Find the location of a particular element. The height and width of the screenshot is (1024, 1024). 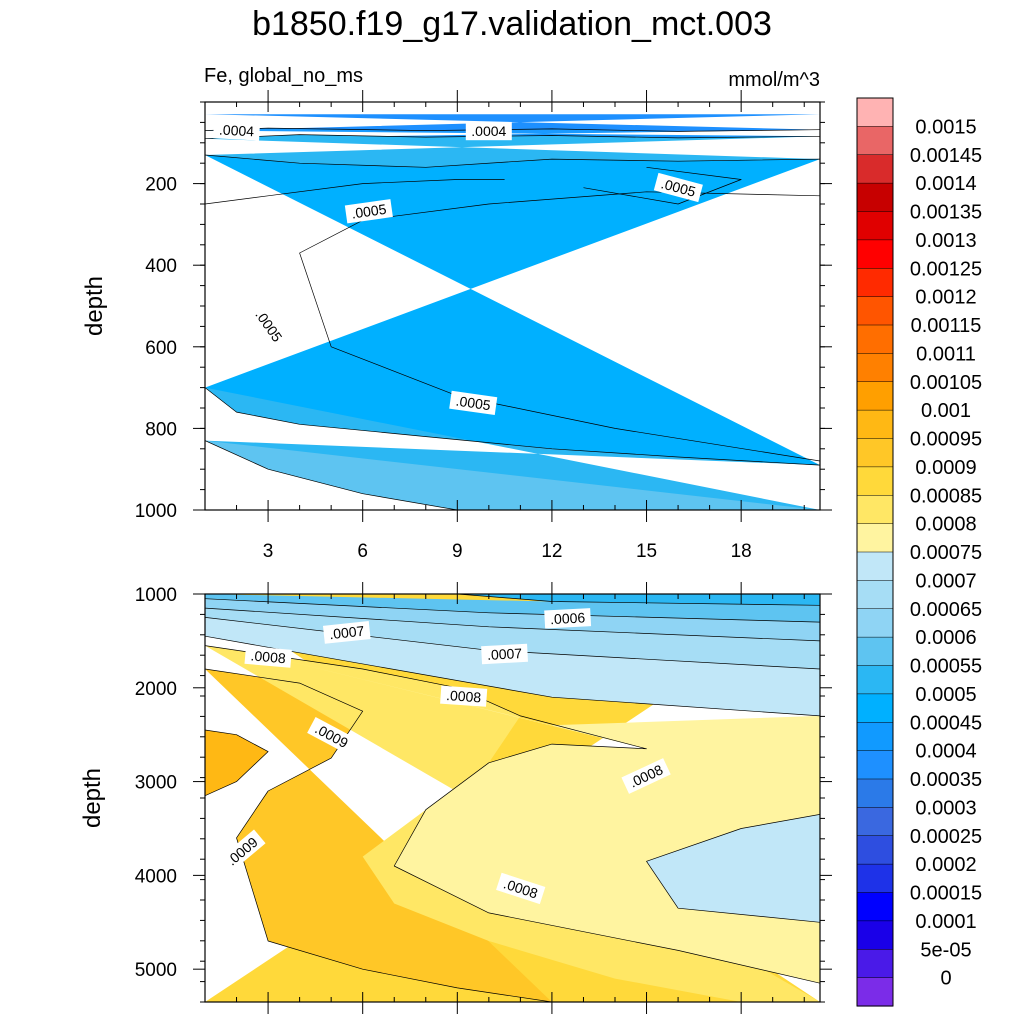

upper-contour-label-0: .0004 is located at coordinates (236, 130).